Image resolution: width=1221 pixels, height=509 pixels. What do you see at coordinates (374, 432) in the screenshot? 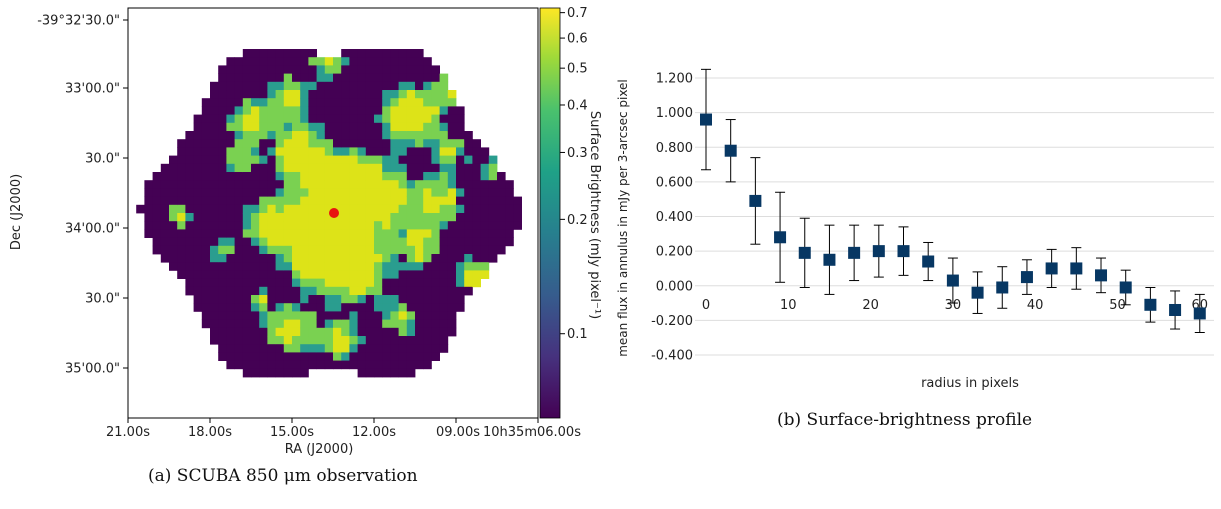
I see `map-x-tick-label: 12.00s` at bounding box center [374, 432].